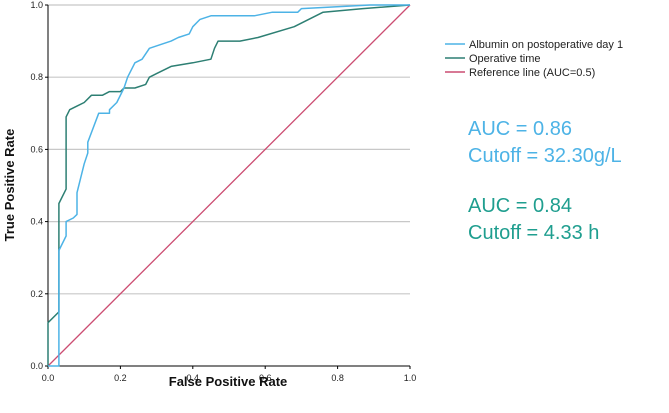 Image resolution: width=669 pixels, height=413 pixels. I want to click on y-tick-label: 1.0, so click(36, 5).